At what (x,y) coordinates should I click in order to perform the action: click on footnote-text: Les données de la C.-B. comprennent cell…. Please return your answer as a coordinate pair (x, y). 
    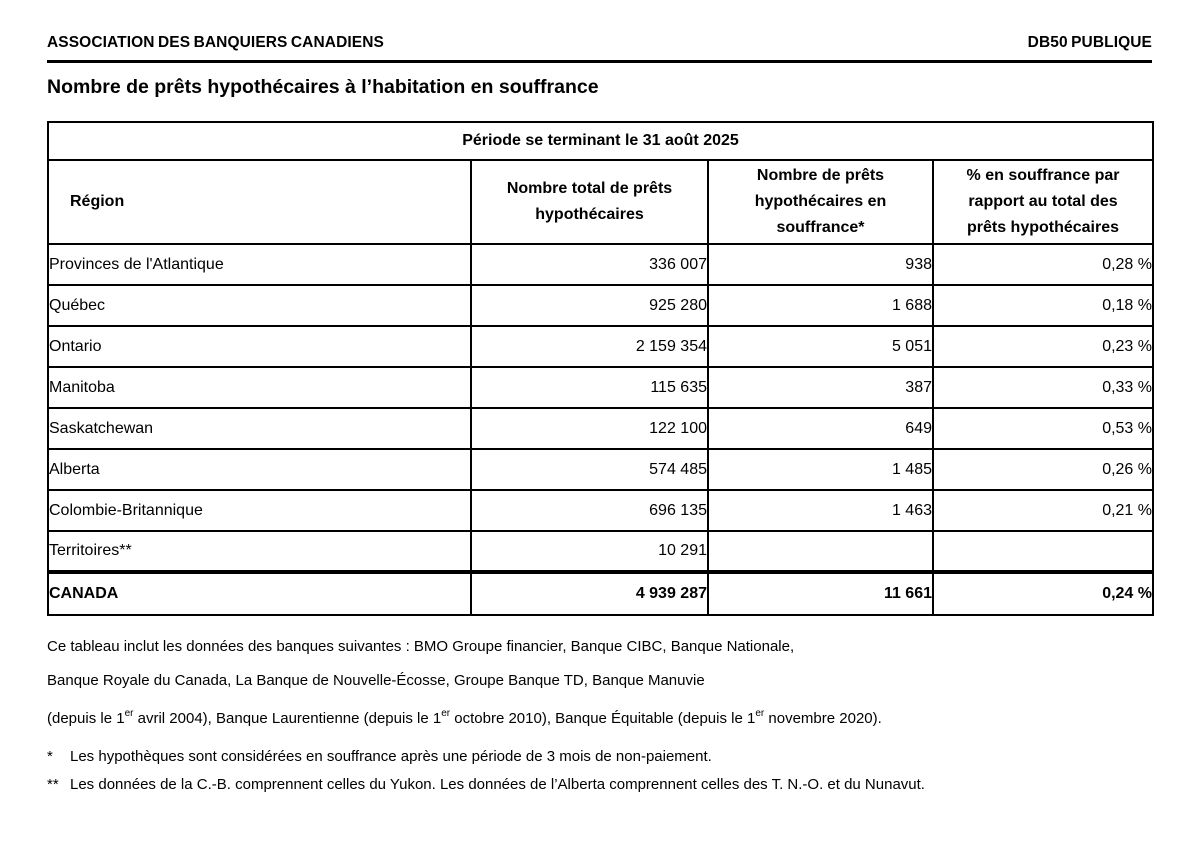
    Looking at the image, I should click on (497, 784).